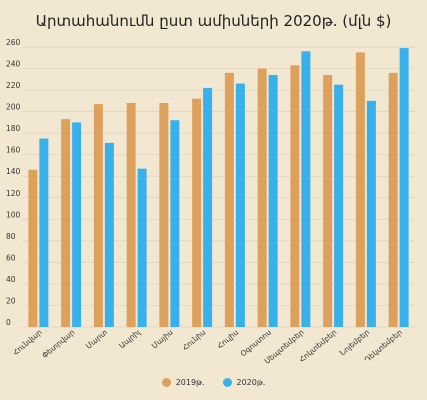 The height and width of the screenshot is (400, 427). Describe the element at coordinates (229, 199) in the screenshot. I see `bar-2019թ.-Հուլիս` at that location.